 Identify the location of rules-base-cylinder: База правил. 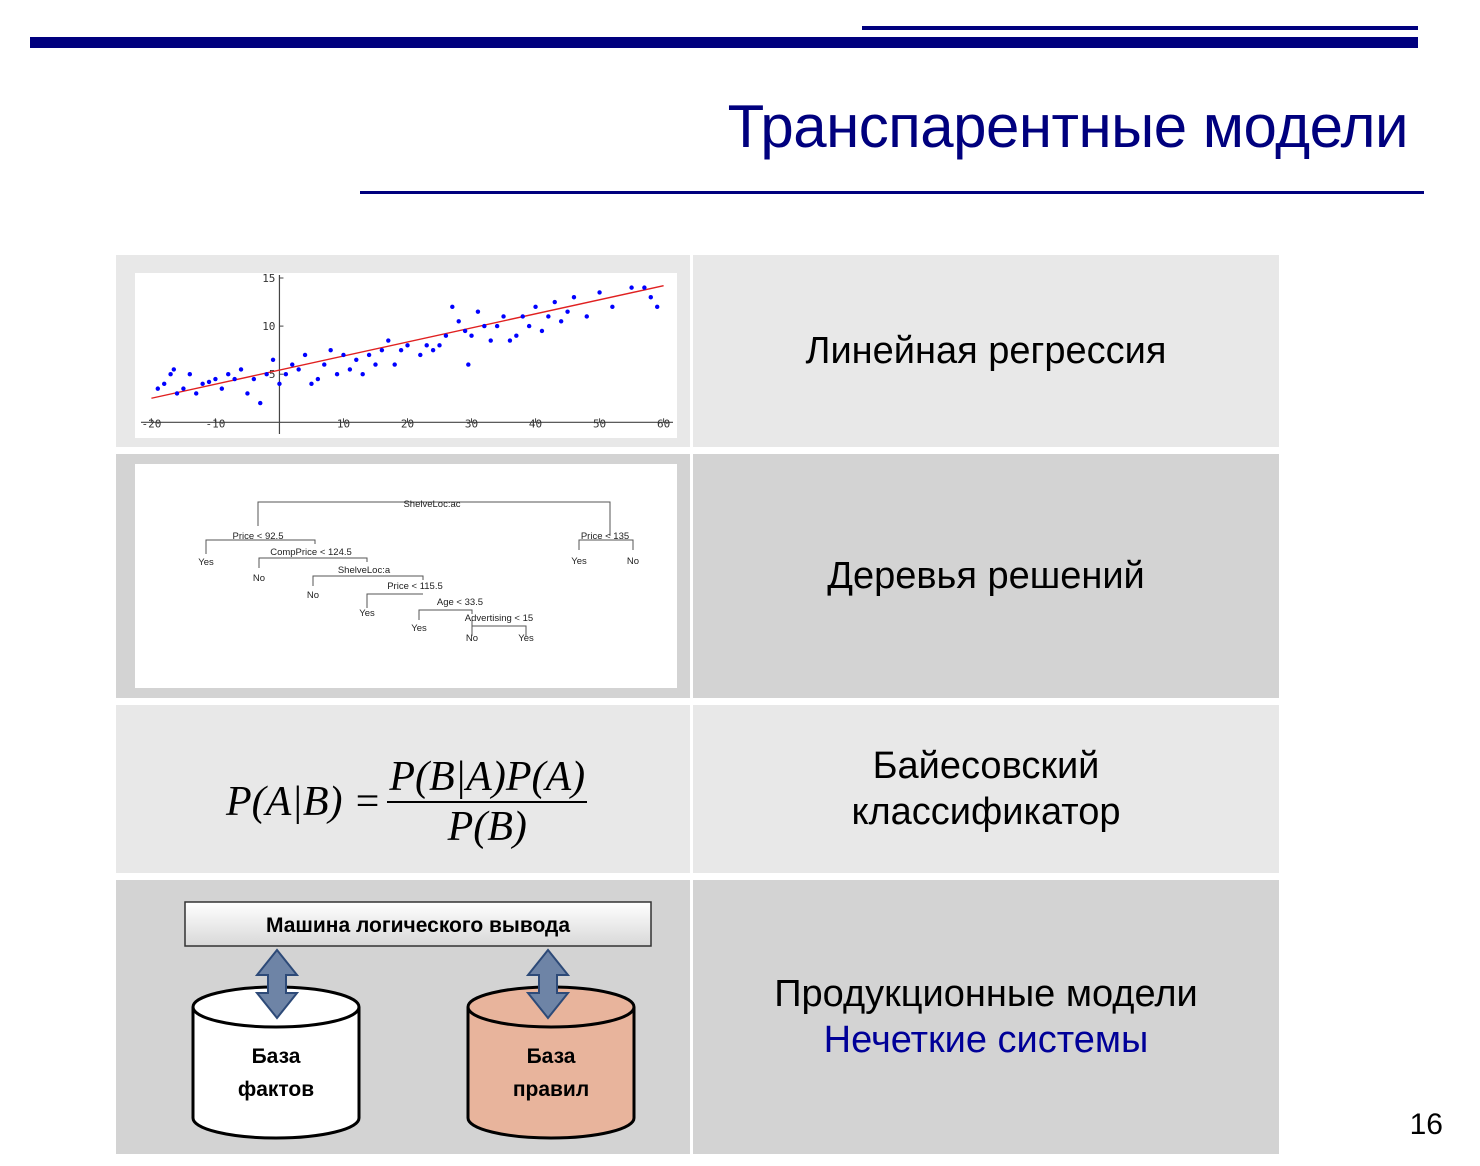
(551, 1062).